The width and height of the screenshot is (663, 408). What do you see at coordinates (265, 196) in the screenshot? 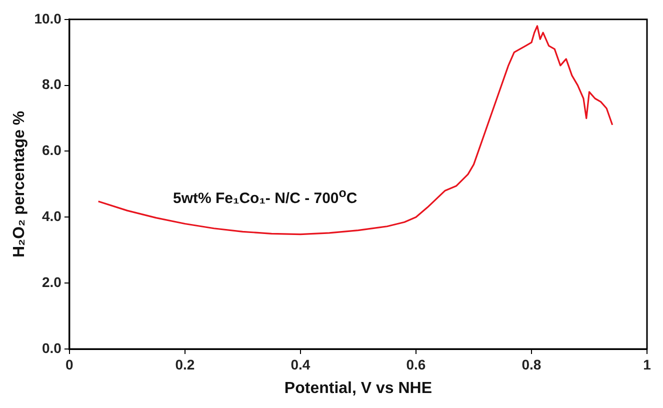
I see `annotation: 5wt% Fe₁Co₁- N/C - 700$^{o}$C` at bounding box center [265, 196].